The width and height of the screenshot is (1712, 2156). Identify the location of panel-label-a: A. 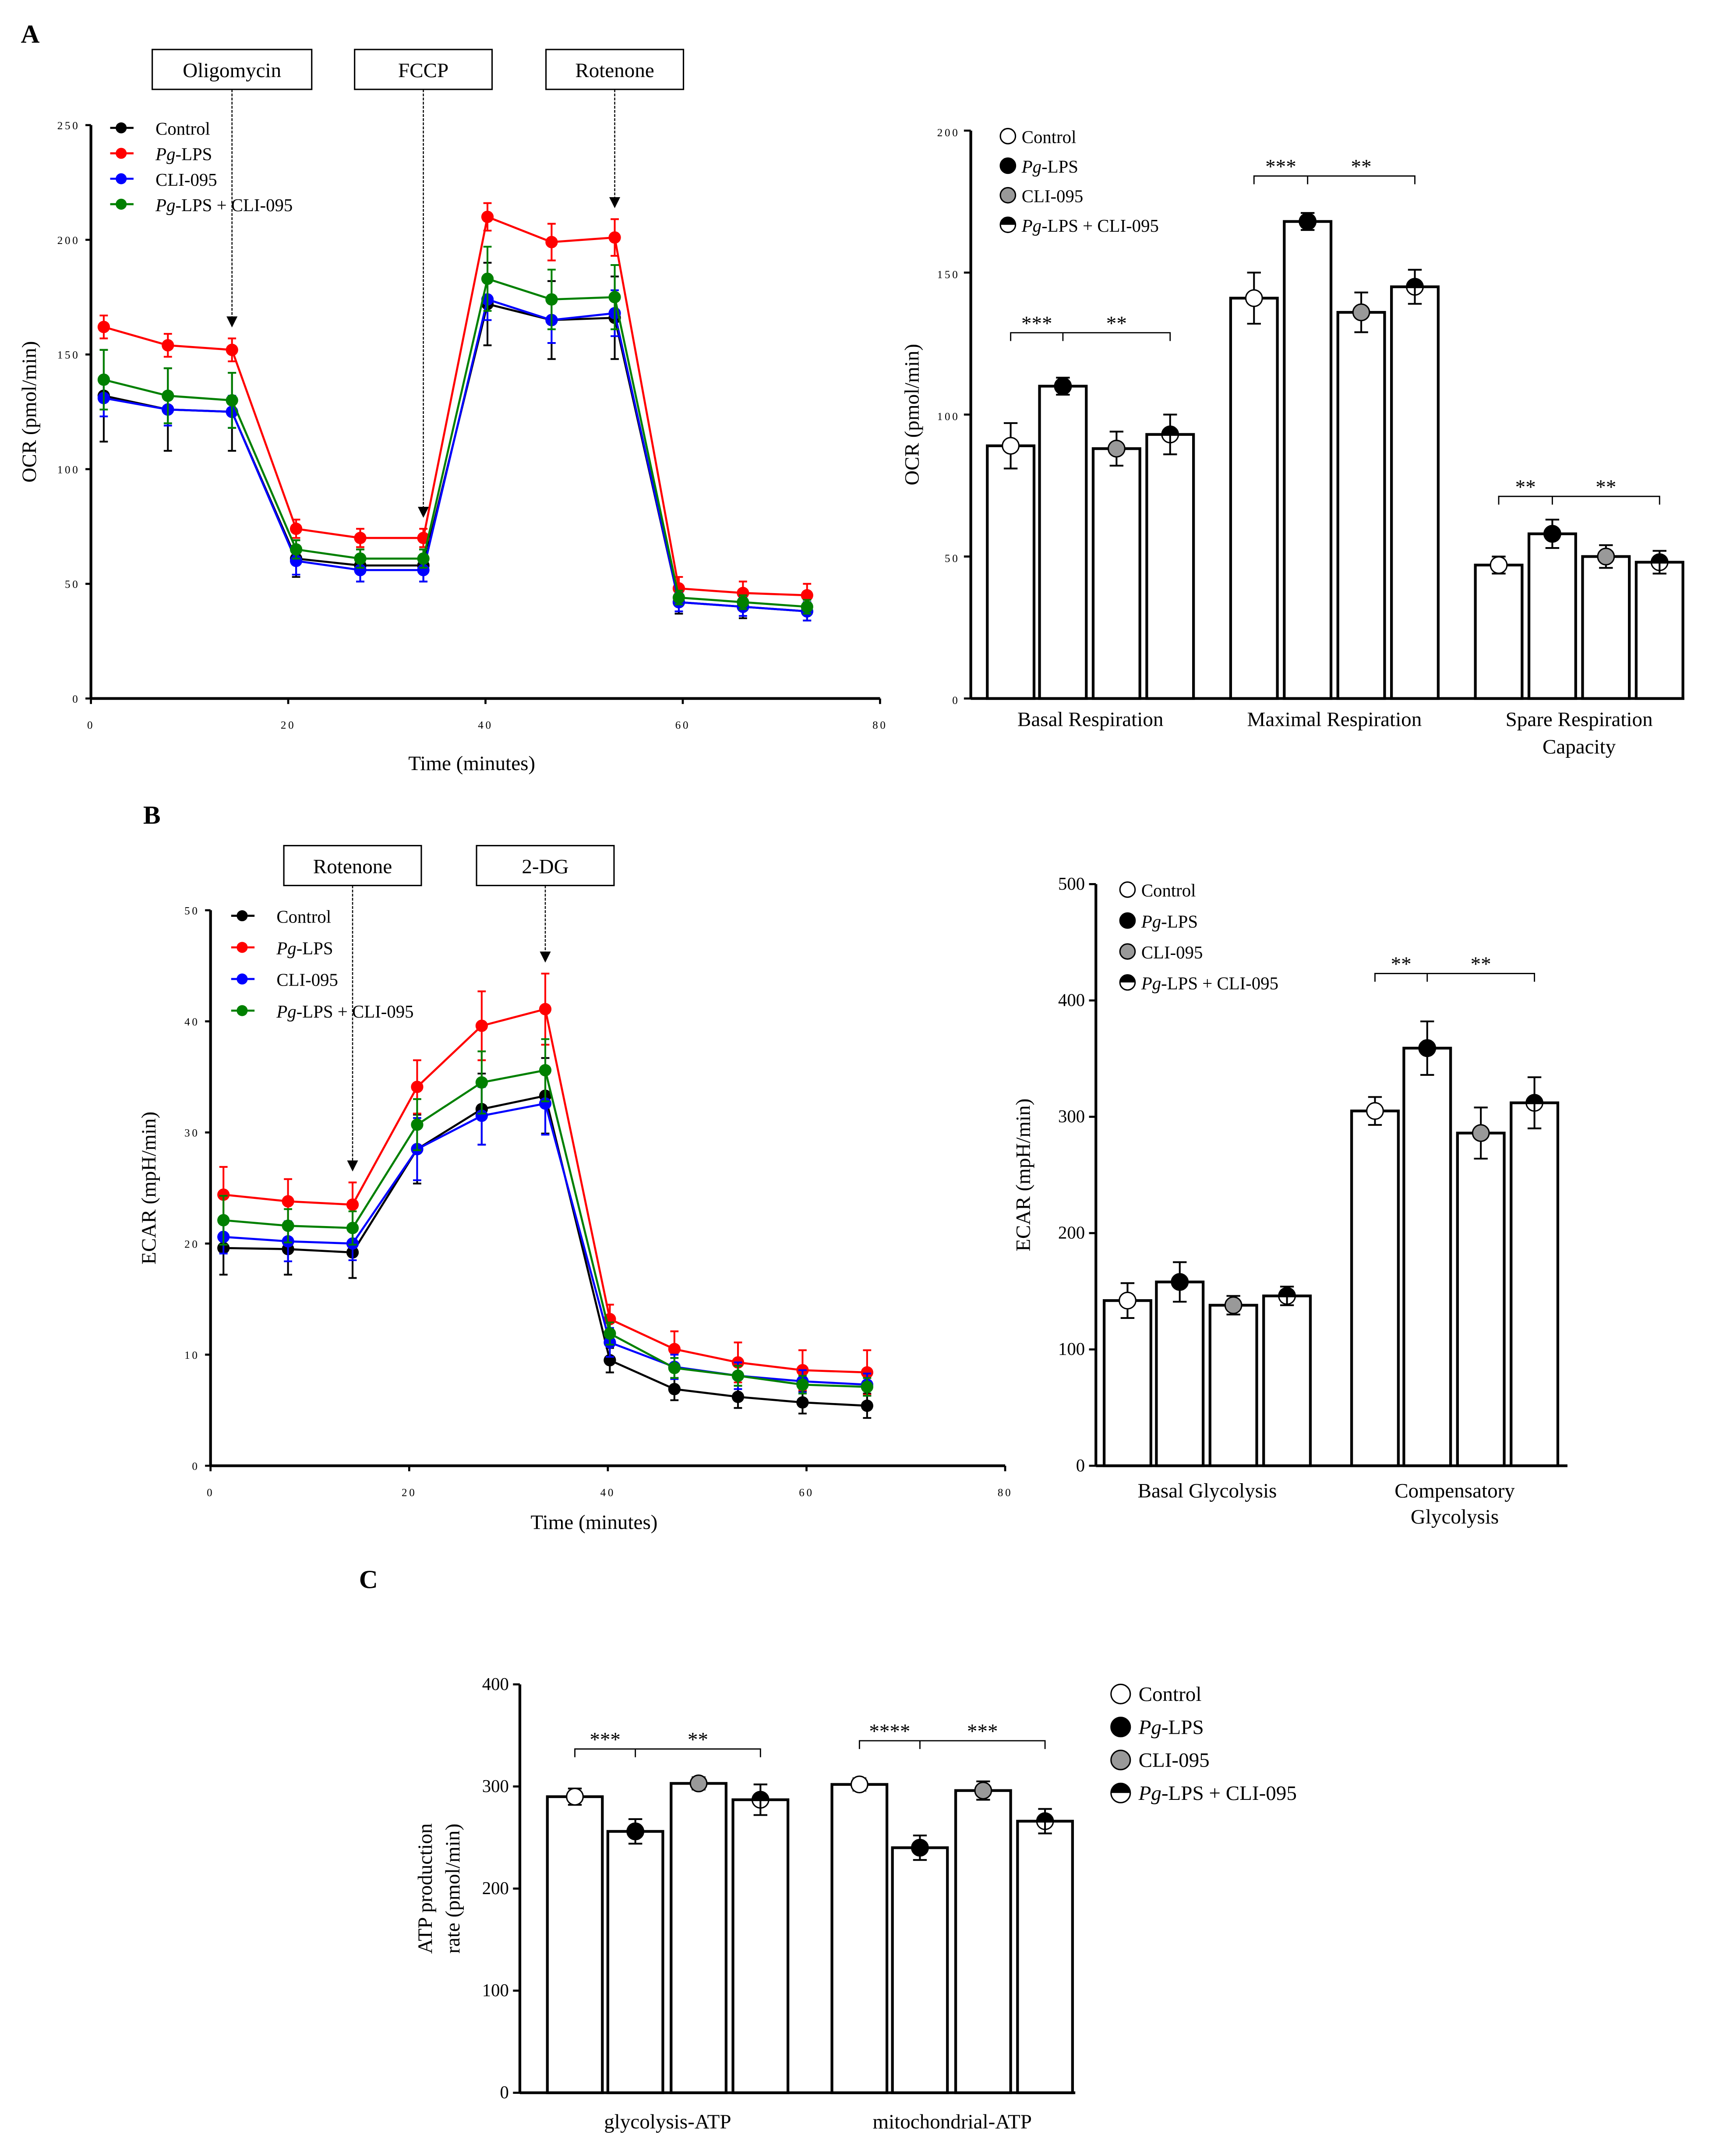
(31, 33).